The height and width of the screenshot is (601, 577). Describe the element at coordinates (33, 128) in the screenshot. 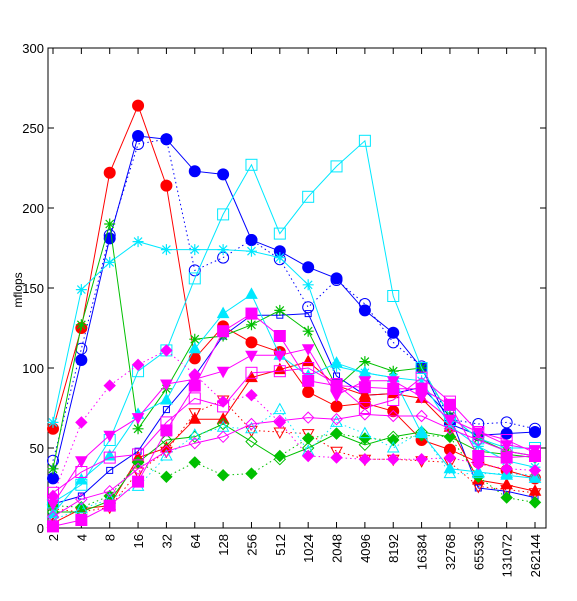

I see `y-tick-label: 250` at that location.